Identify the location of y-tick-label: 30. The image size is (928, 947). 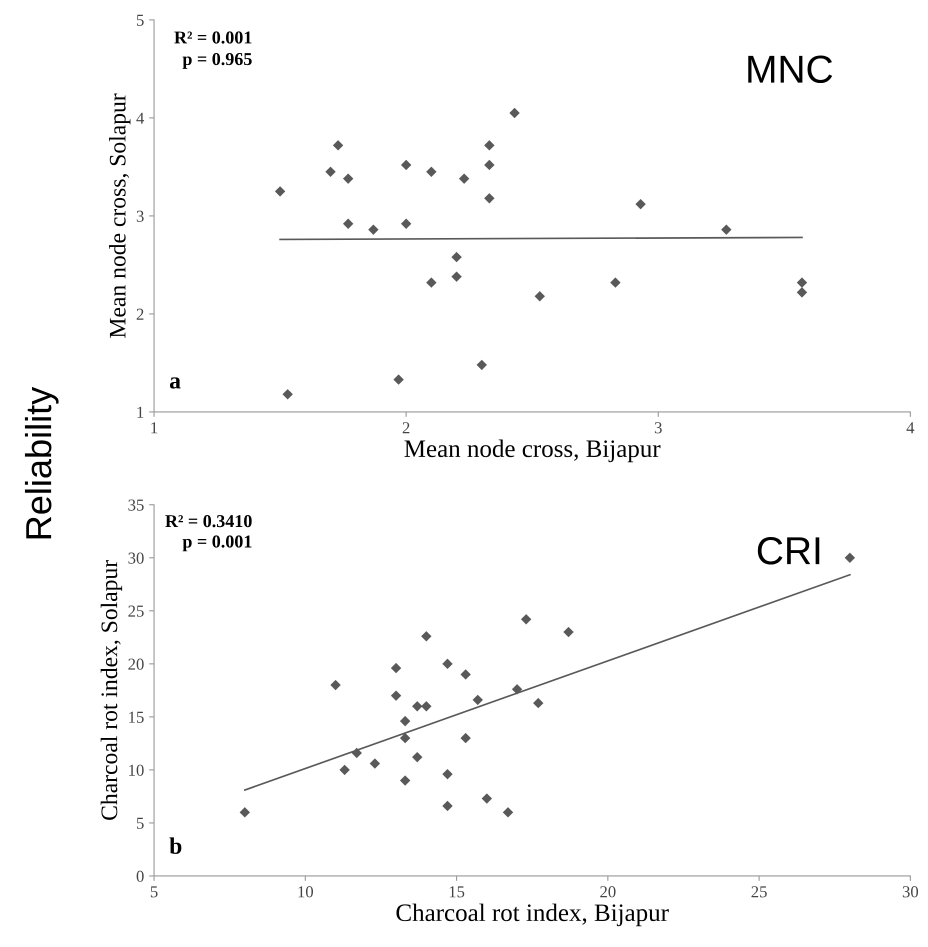
(136, 558).